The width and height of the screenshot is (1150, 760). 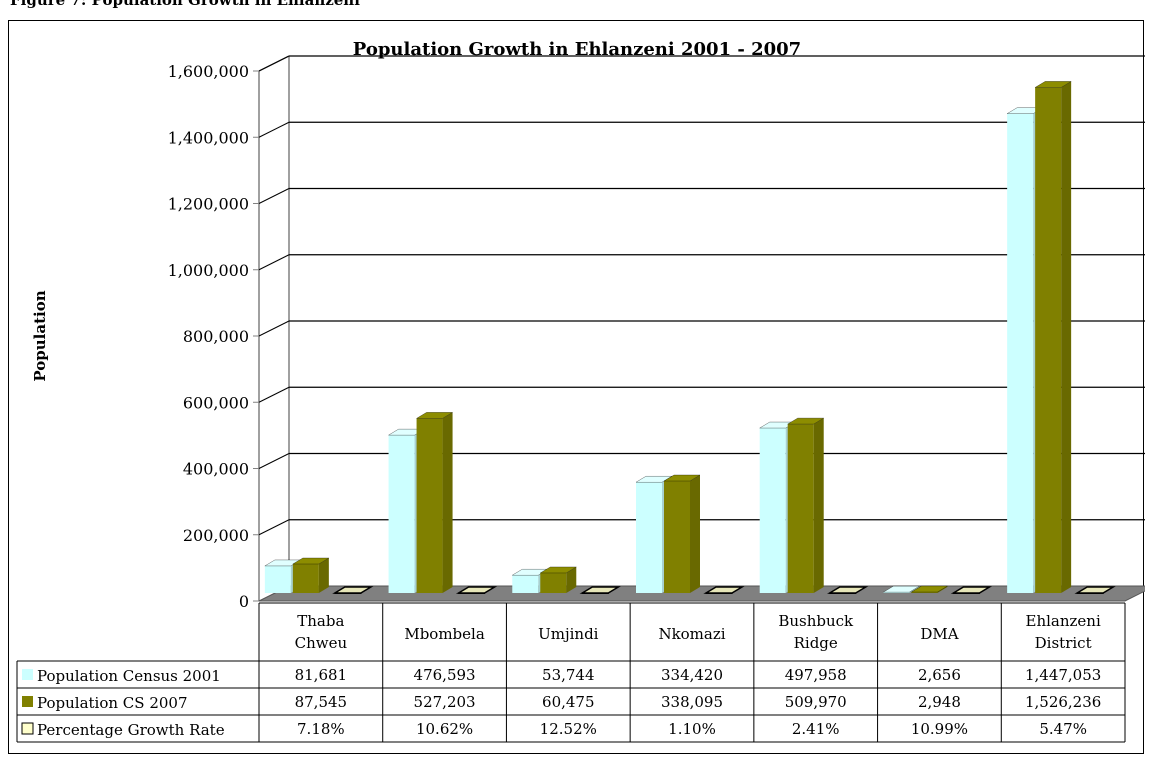 I want to click on data-label: 10.62%, so click(x=444, y=729).